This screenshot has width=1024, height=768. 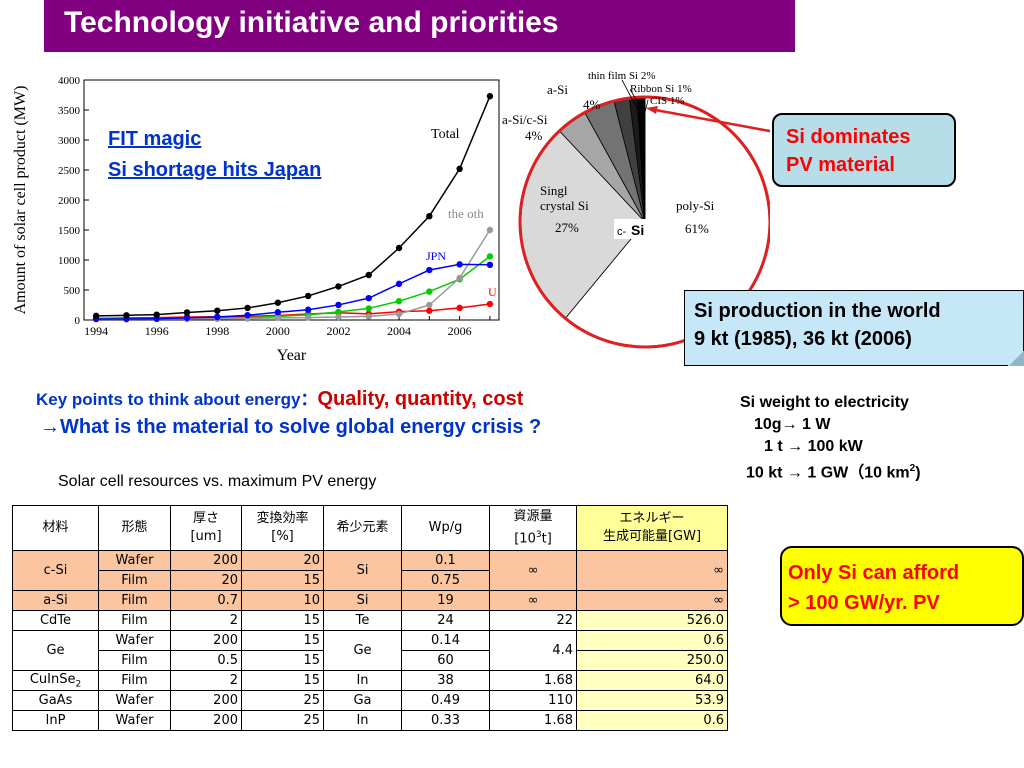 What do you see at coordinates (652, 620) in the screenshot?
I see `cell-energy: 526.0` at bounding box center [652, 620].